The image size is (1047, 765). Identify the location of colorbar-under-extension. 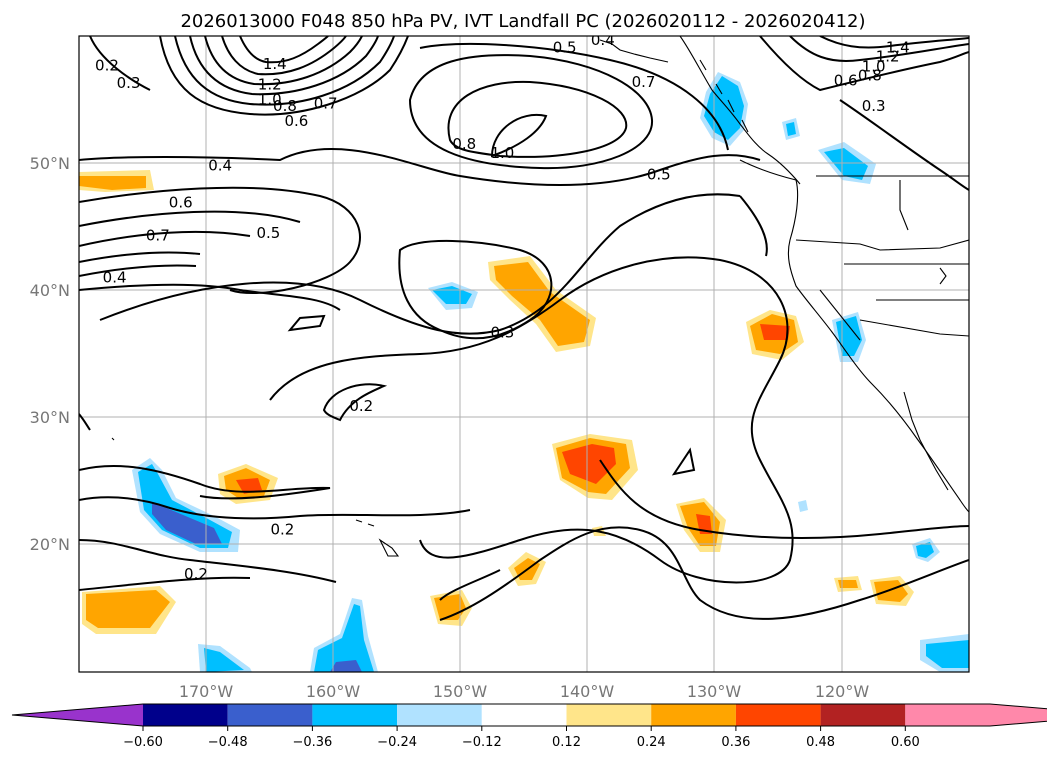
(77, 715).